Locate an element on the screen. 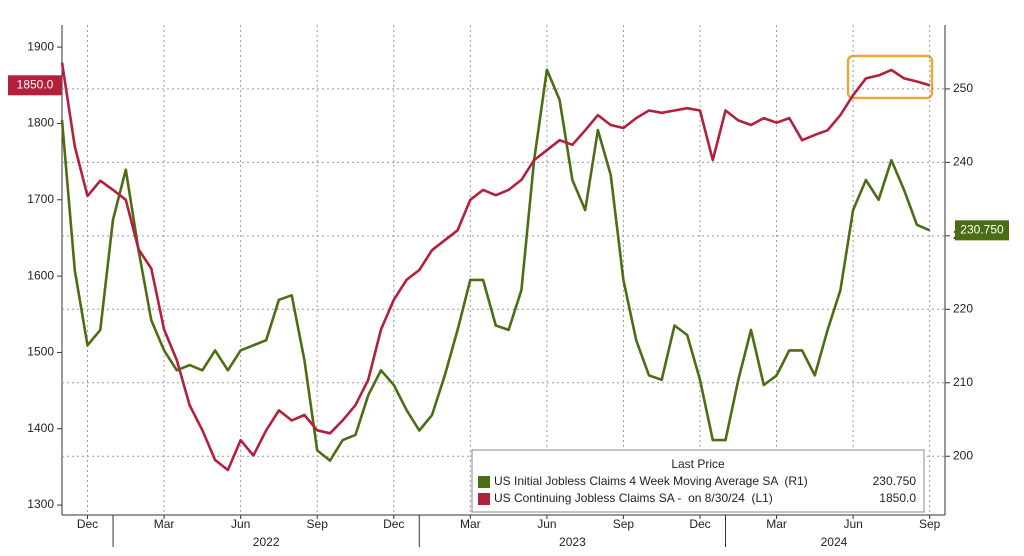 The width and height of the screenshot is (1024, 556). last-value-badge: 1850.0 is located at coordinates (35, 85).